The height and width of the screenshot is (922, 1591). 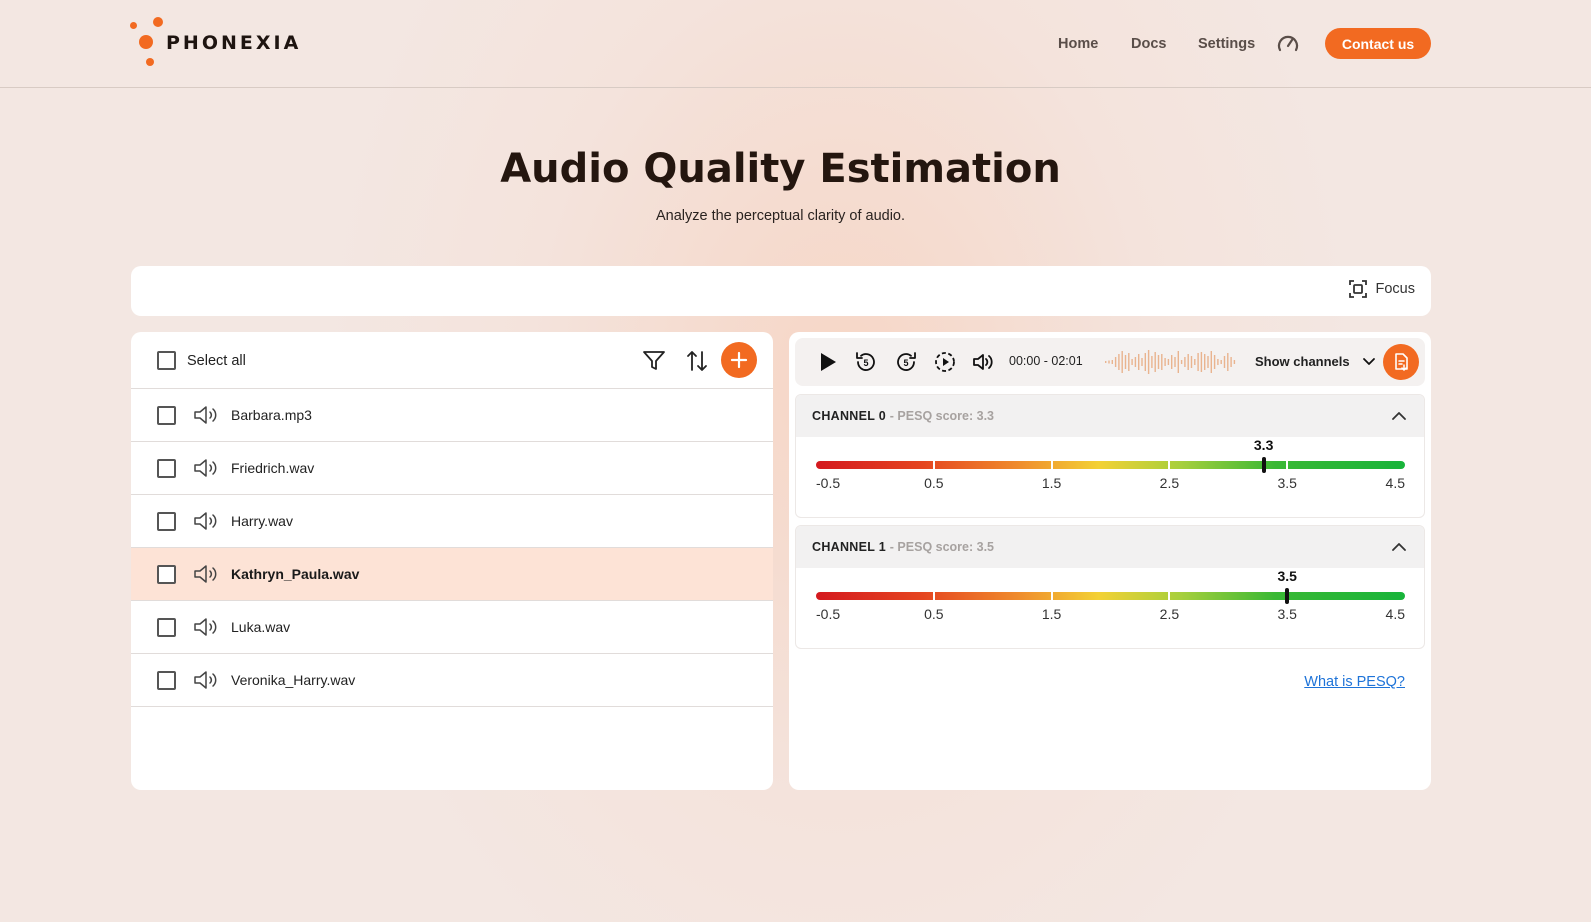 What do you see at coordinates (1302, 361) in the screenshot?
I see `show-channels-label: Show channels` at bounding box center [1302, 361].